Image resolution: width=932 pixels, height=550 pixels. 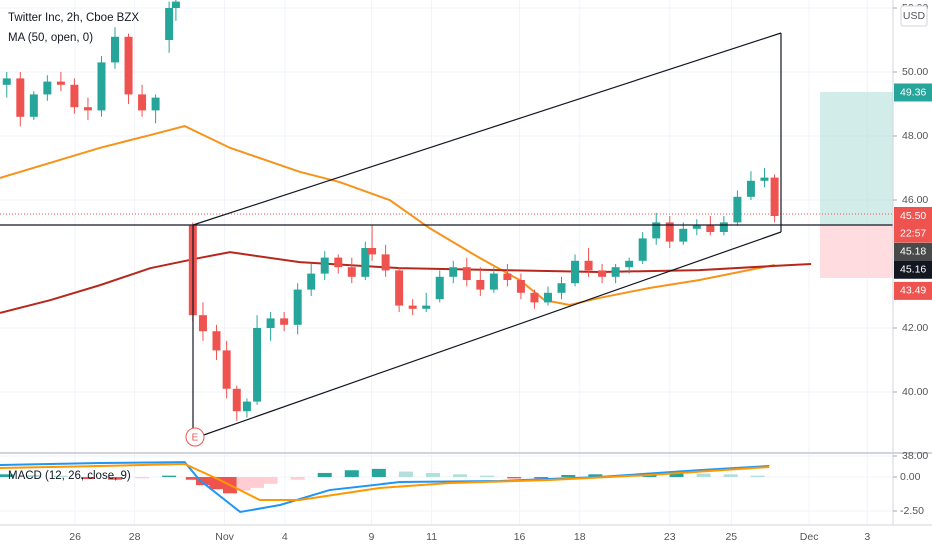 What do you see at coordinates (224, 537) in the screenshot?
I see `x-tick-label: Nov` at bounding box center [224, 537].